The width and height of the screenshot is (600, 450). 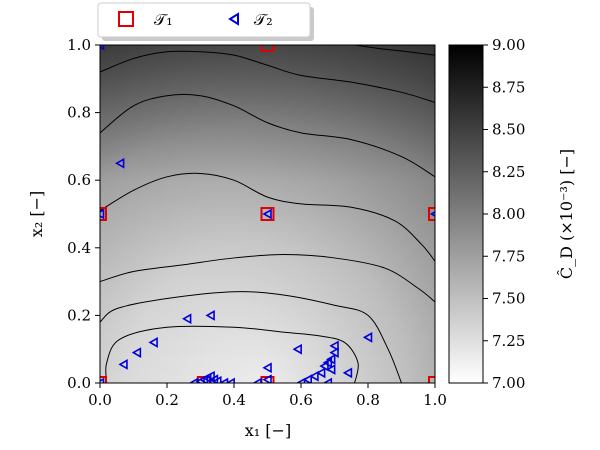 What do you see at coordinates (79, 383) in the screenshot?
I see `y-tick-label: 0.0` at bounding box center [79, 383].